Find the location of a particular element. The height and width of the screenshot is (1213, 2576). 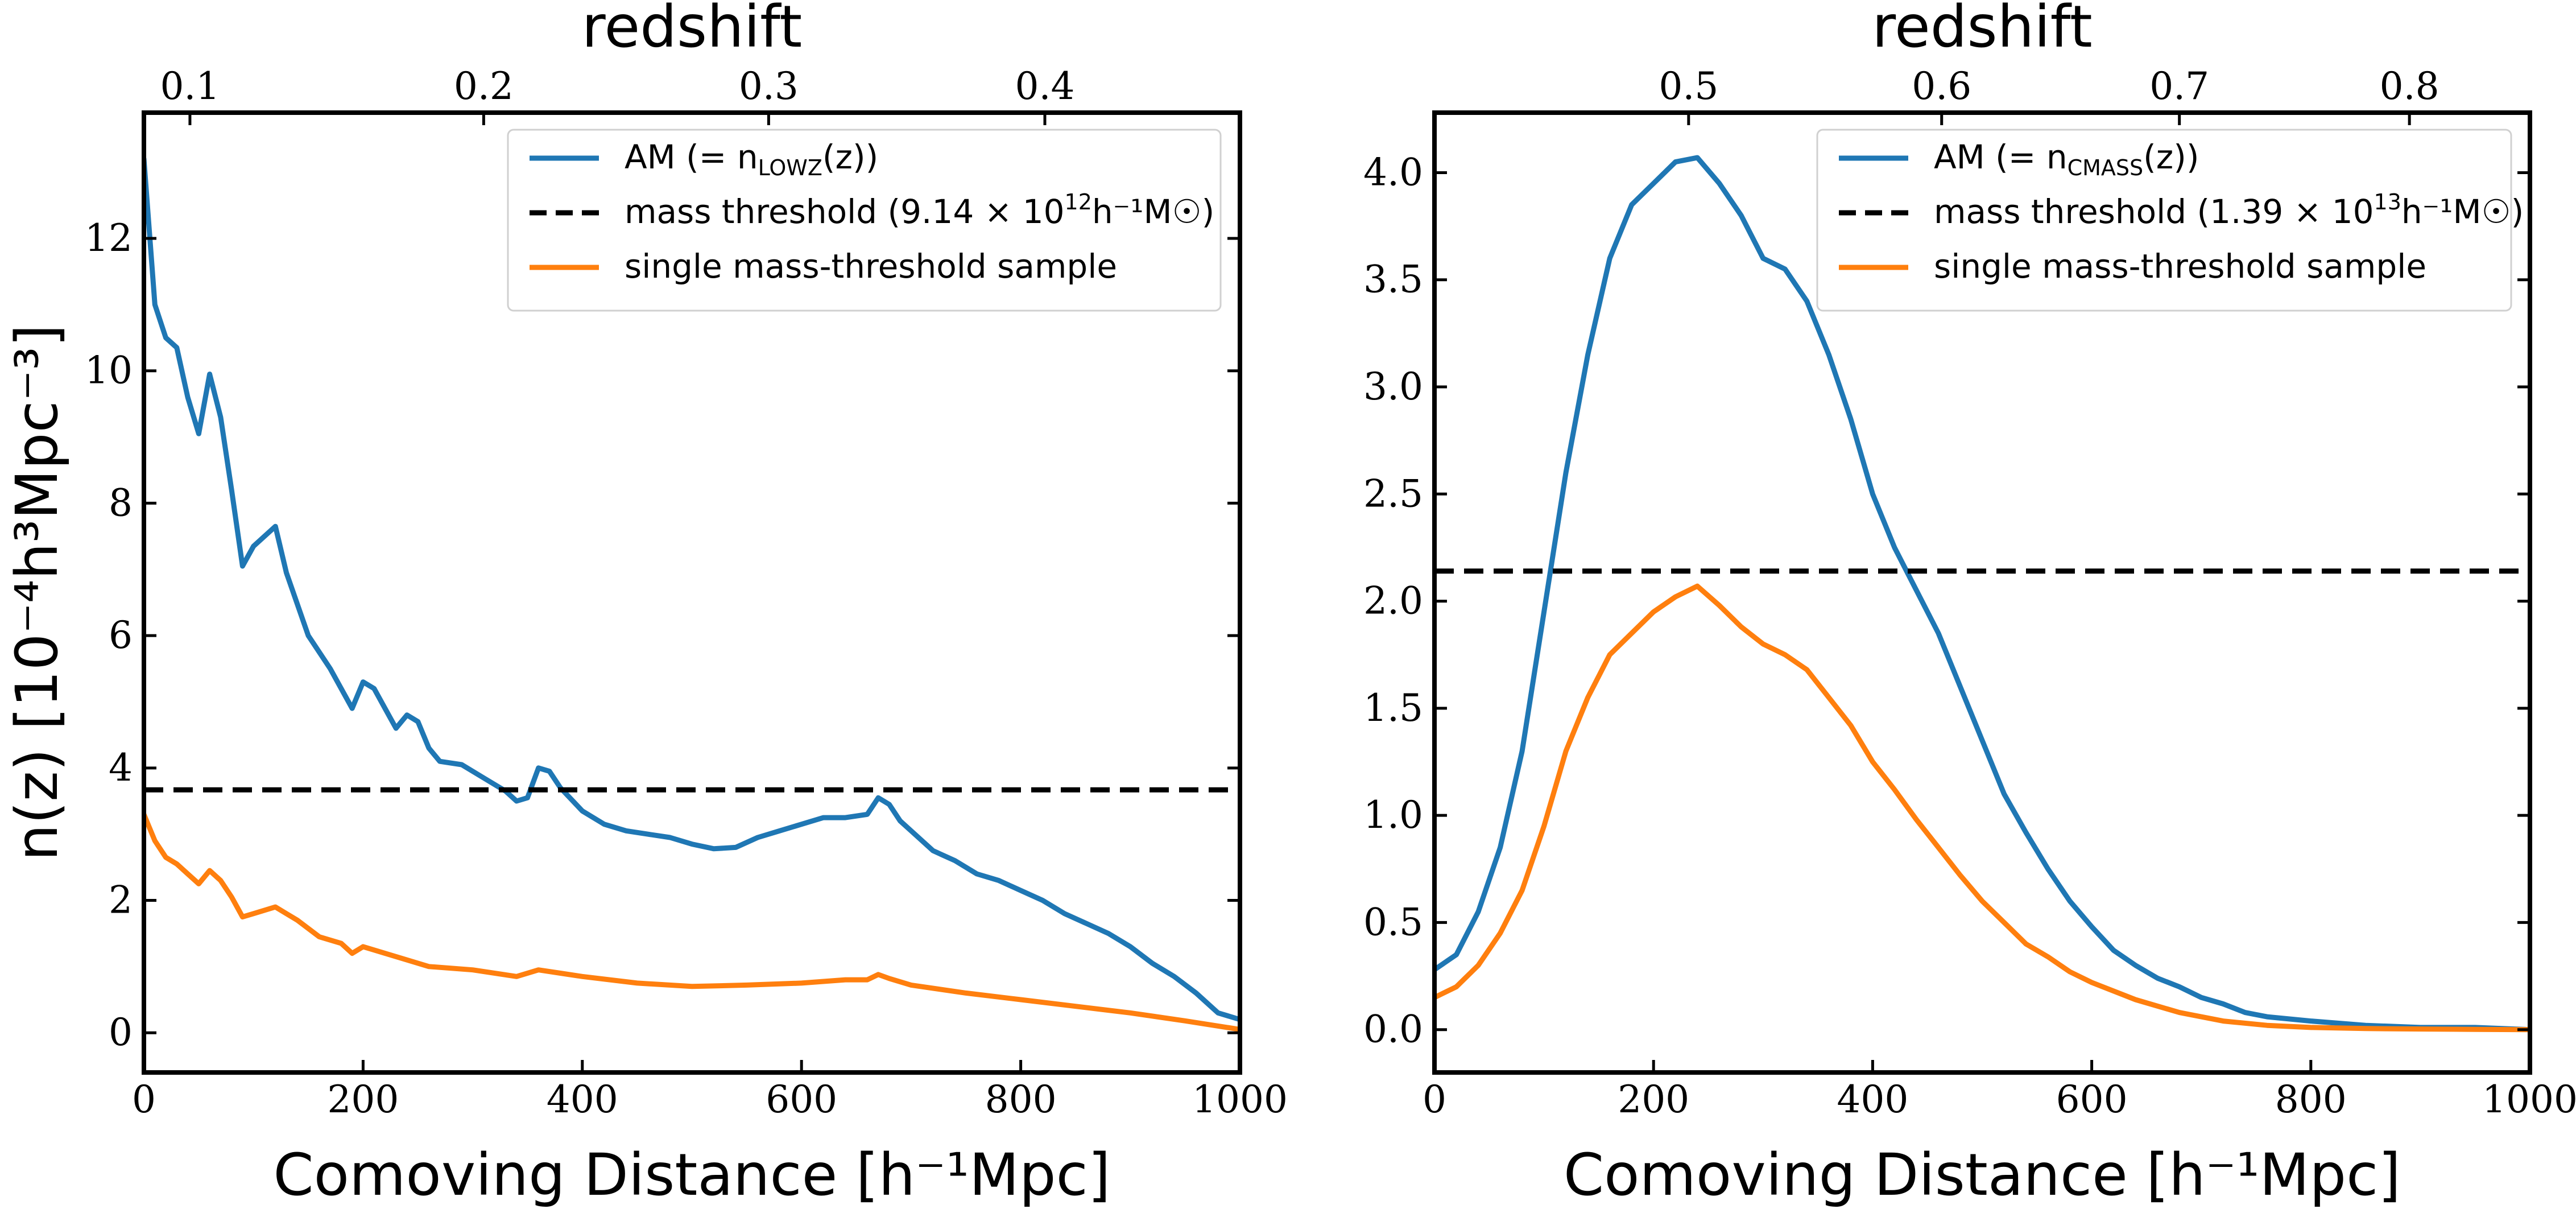

y-tick-label: 2.5 is located at coordinates (1393, 494).